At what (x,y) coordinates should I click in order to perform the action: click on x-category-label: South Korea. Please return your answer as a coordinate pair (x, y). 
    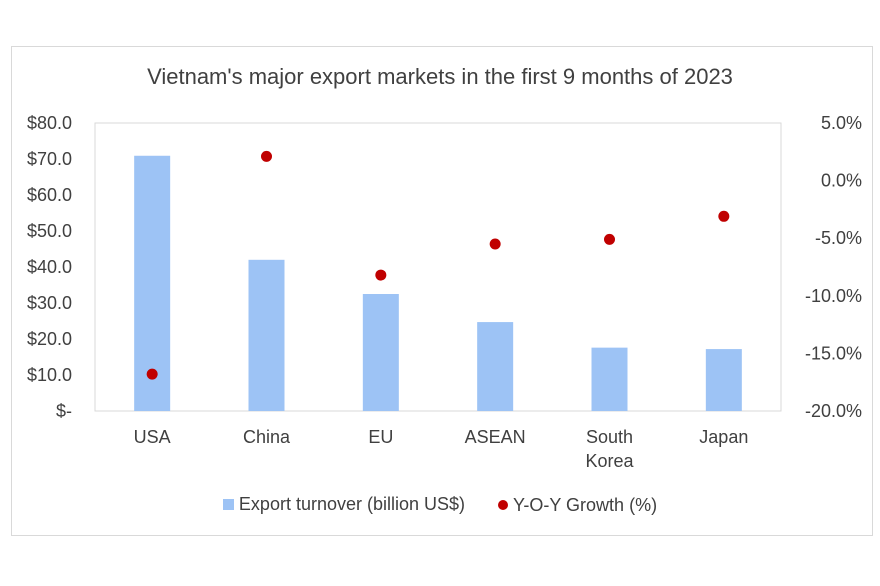
    Looking at the image, I should click on (609, 449).